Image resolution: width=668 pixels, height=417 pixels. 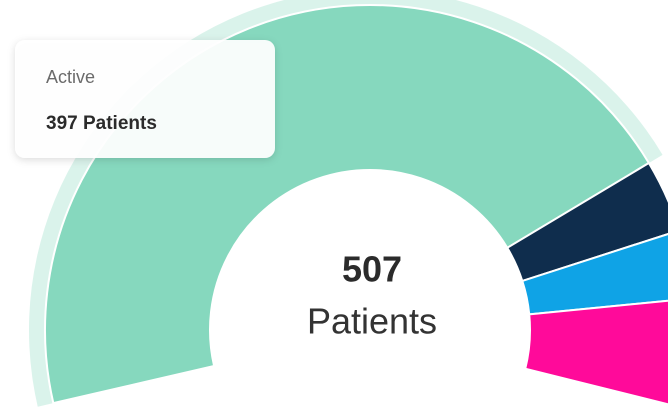 I want to click on center-value: 507, so click(x=372, y=269).